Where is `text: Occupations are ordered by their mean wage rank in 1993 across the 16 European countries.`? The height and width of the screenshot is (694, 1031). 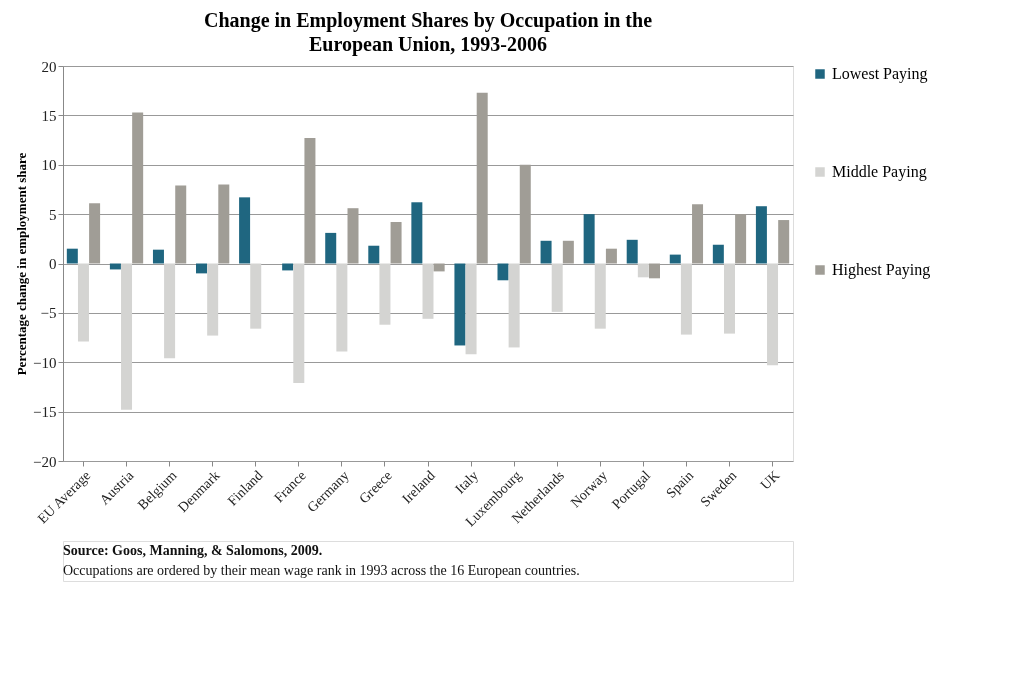 text: Occupations are ordered by their mean wage rank in 1993 across the 16 European countries. is located at coordinates (321, 570).